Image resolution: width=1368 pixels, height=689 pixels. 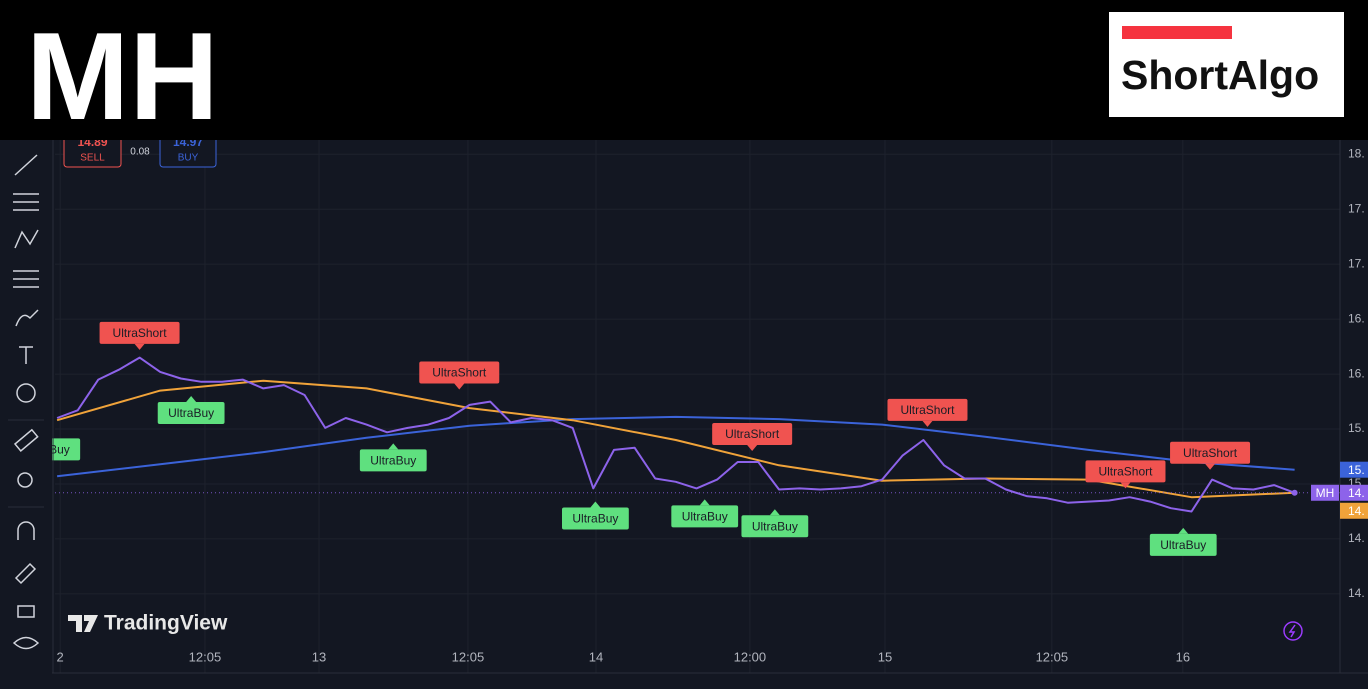 I want to click on buy-label: BUY, so click(x=188, y=158).